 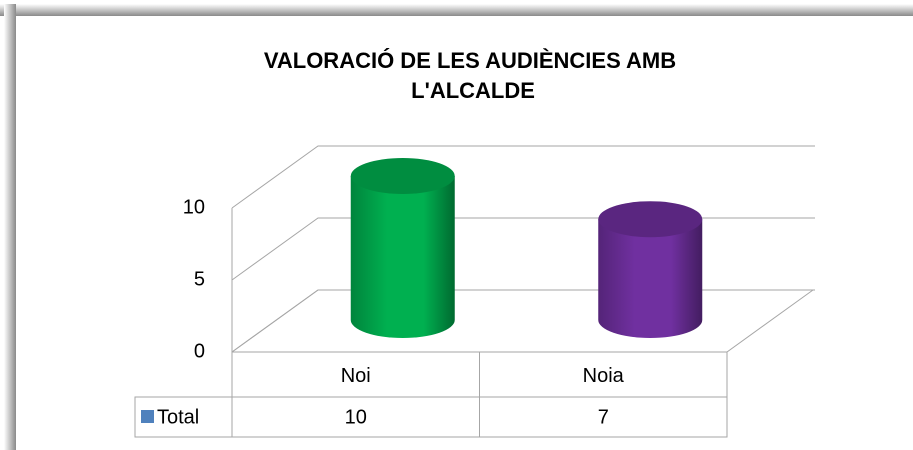 What do you see at coordinates (604, 376) in the screenshot?
I see `x-tick-label: Noia` at bounding box center [604, 376].